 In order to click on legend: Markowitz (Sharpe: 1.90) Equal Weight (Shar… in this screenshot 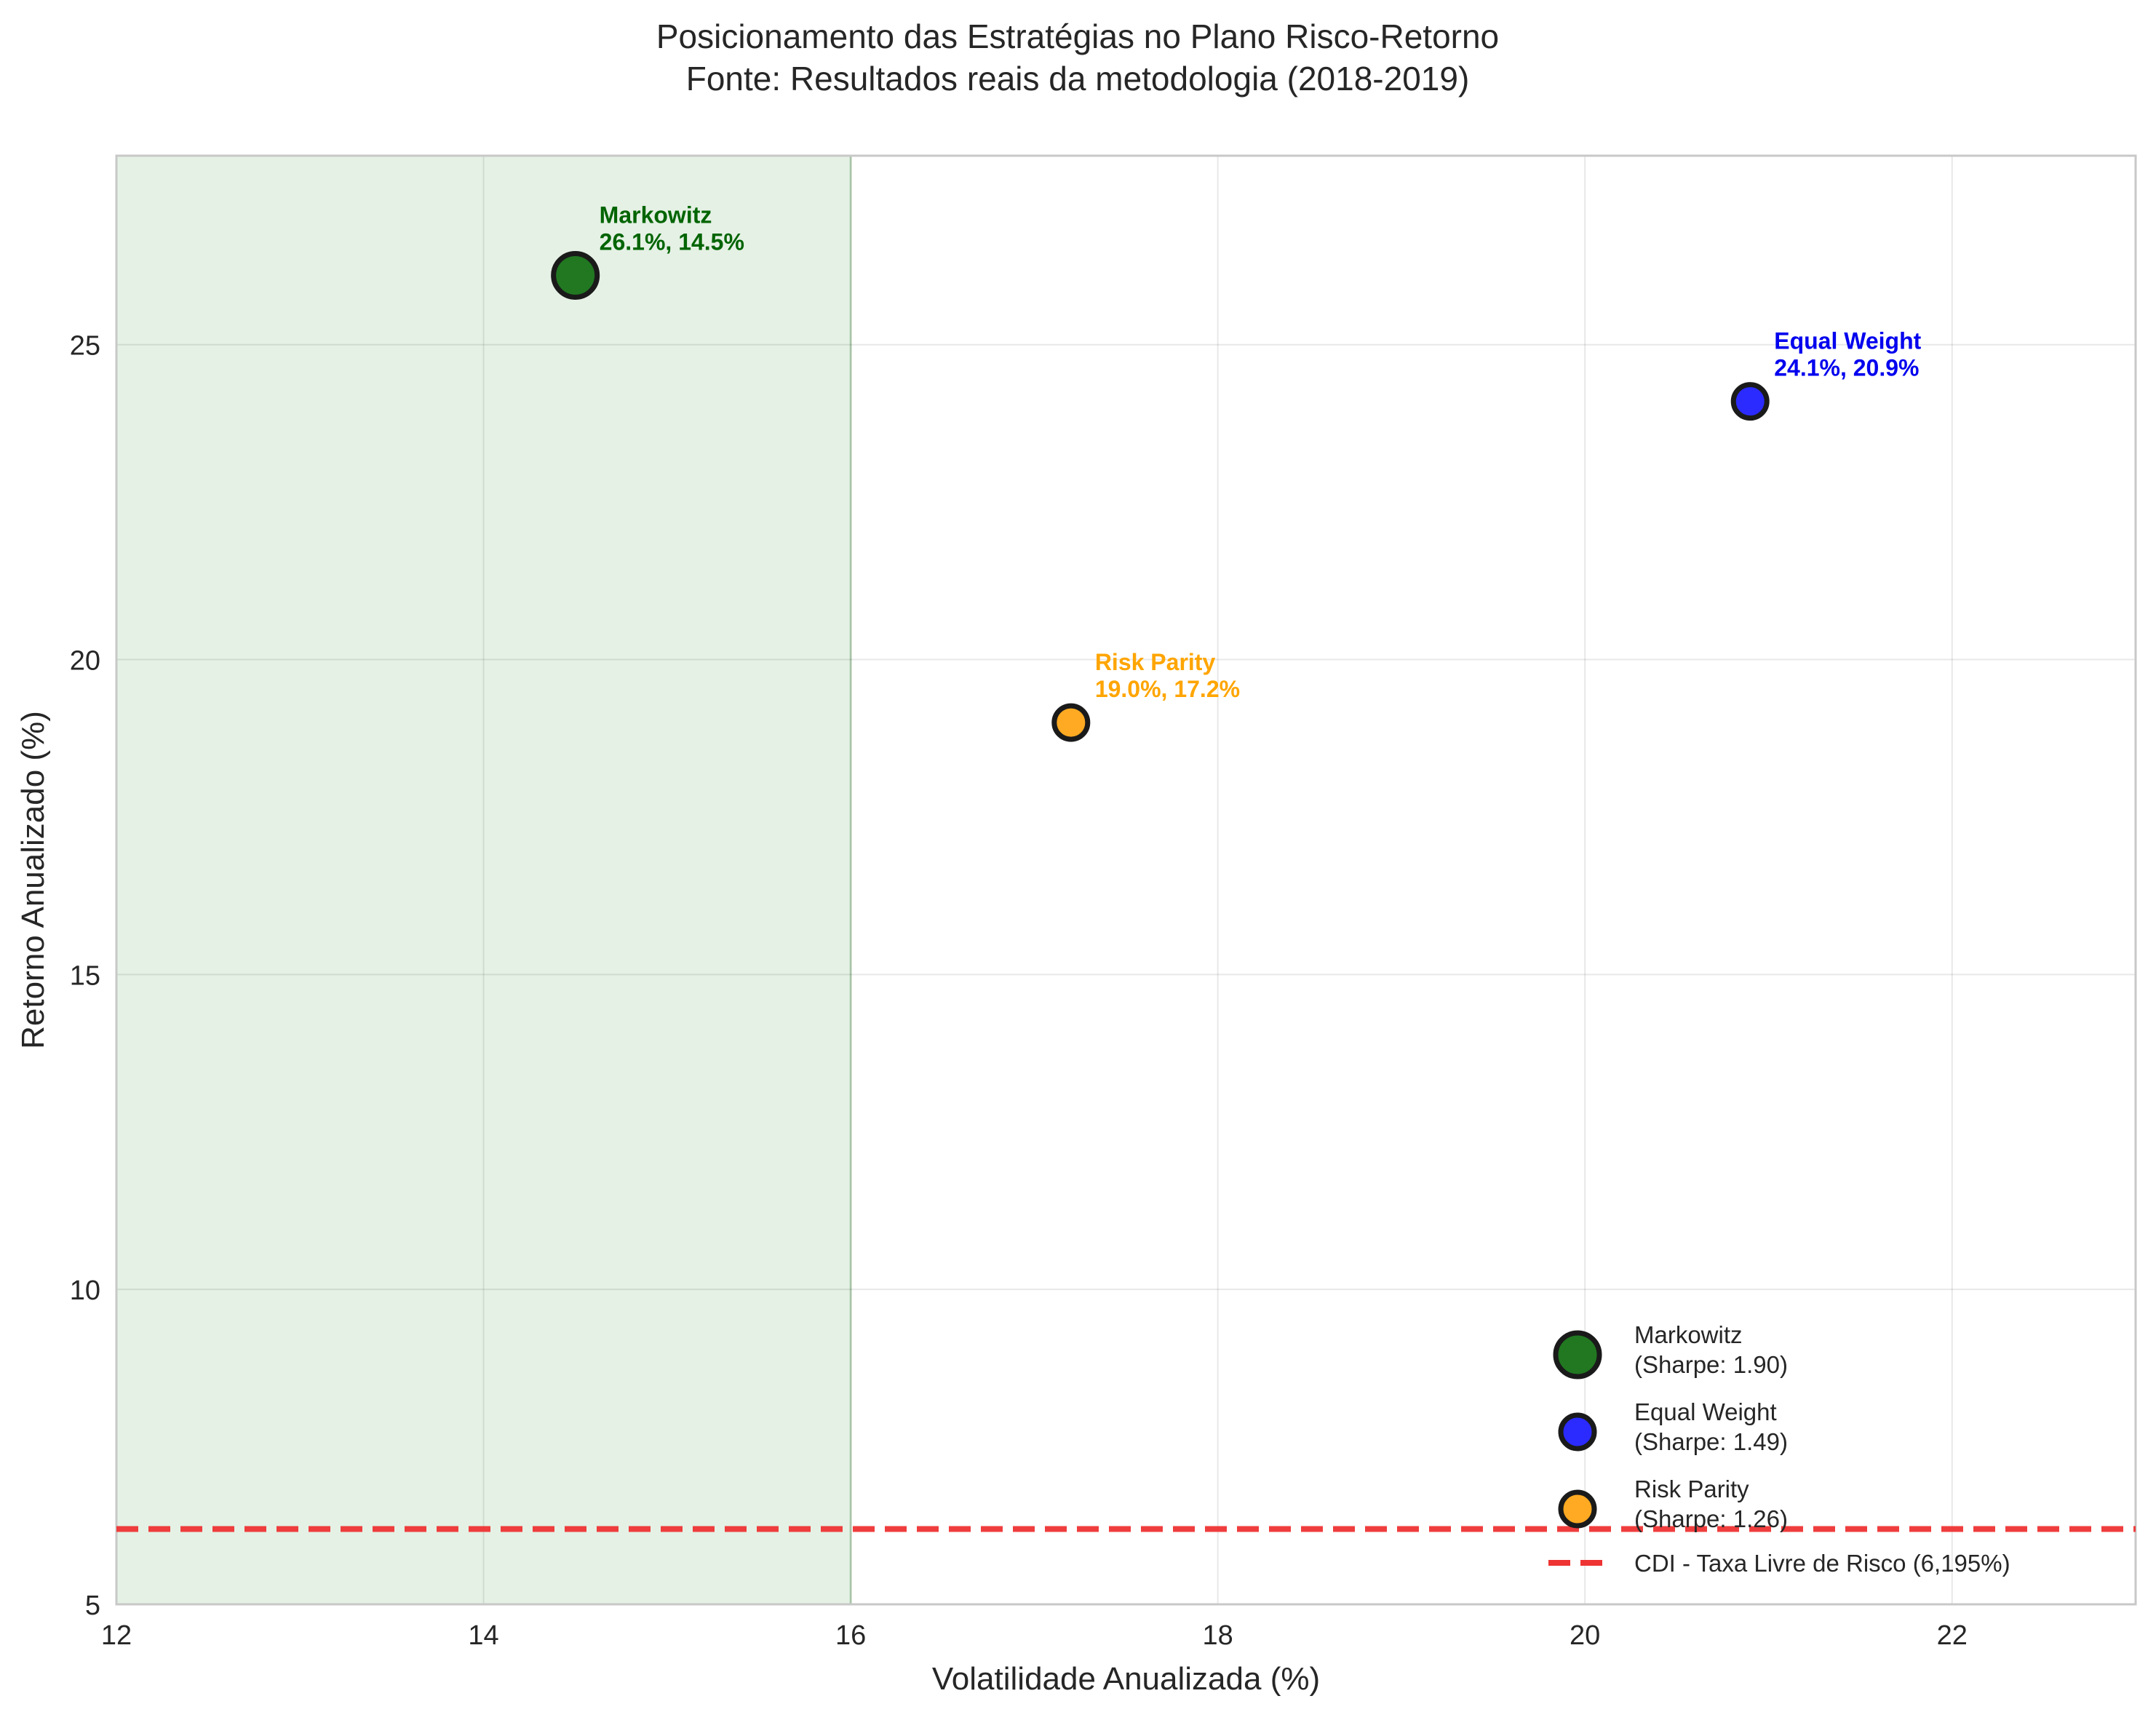, I will do `click(1779, 1449)`.